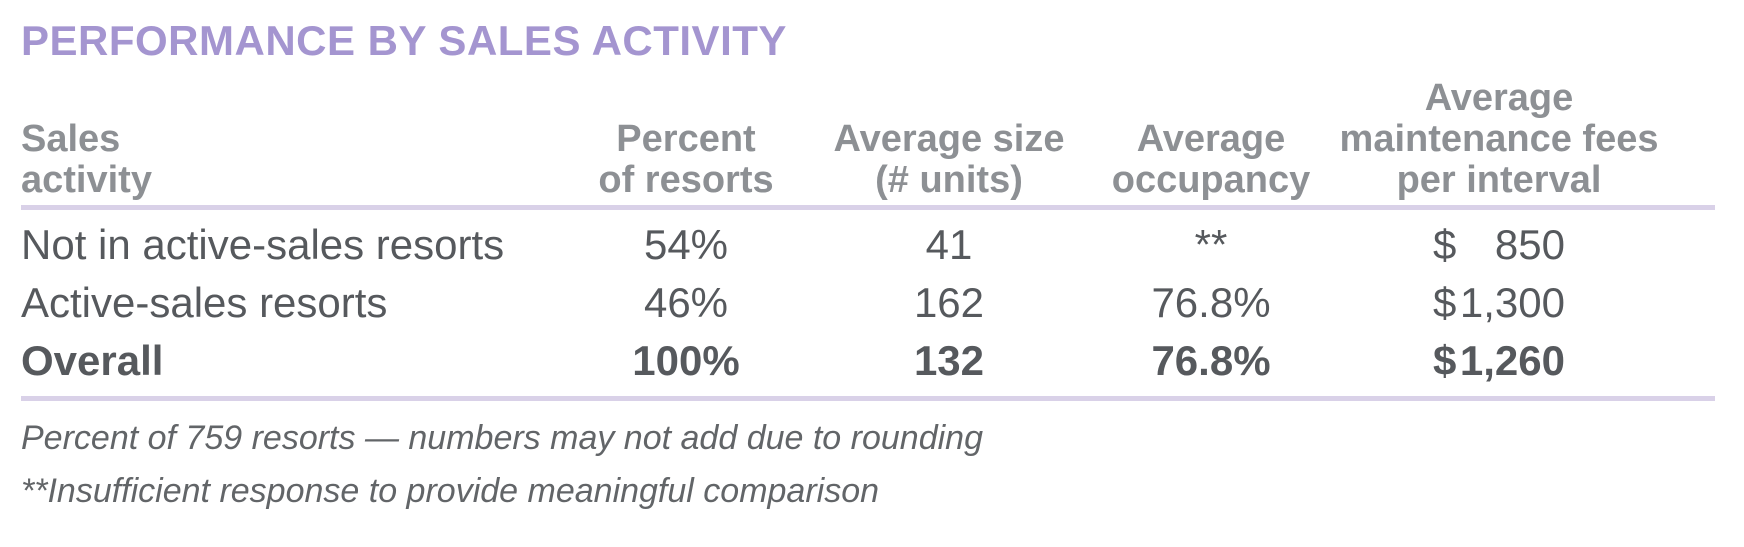 The height and width of the screenshot is (547, 1744). Describe the element at coordinates (686, 139) in the screenshot. I see `header-line: Percent` at that location.